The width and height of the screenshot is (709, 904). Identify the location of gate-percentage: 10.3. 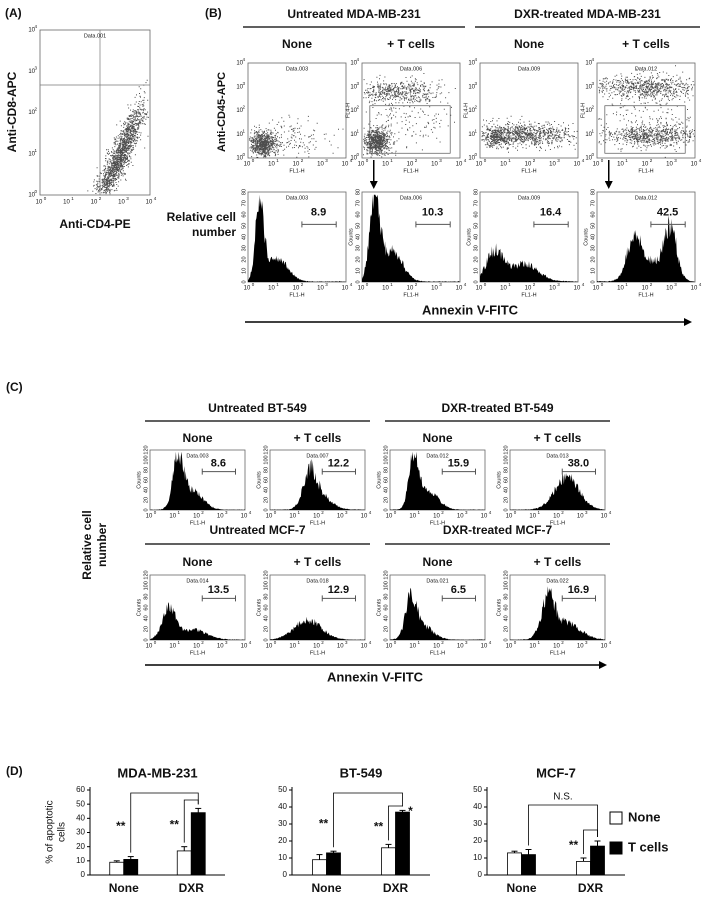
(432, 213).